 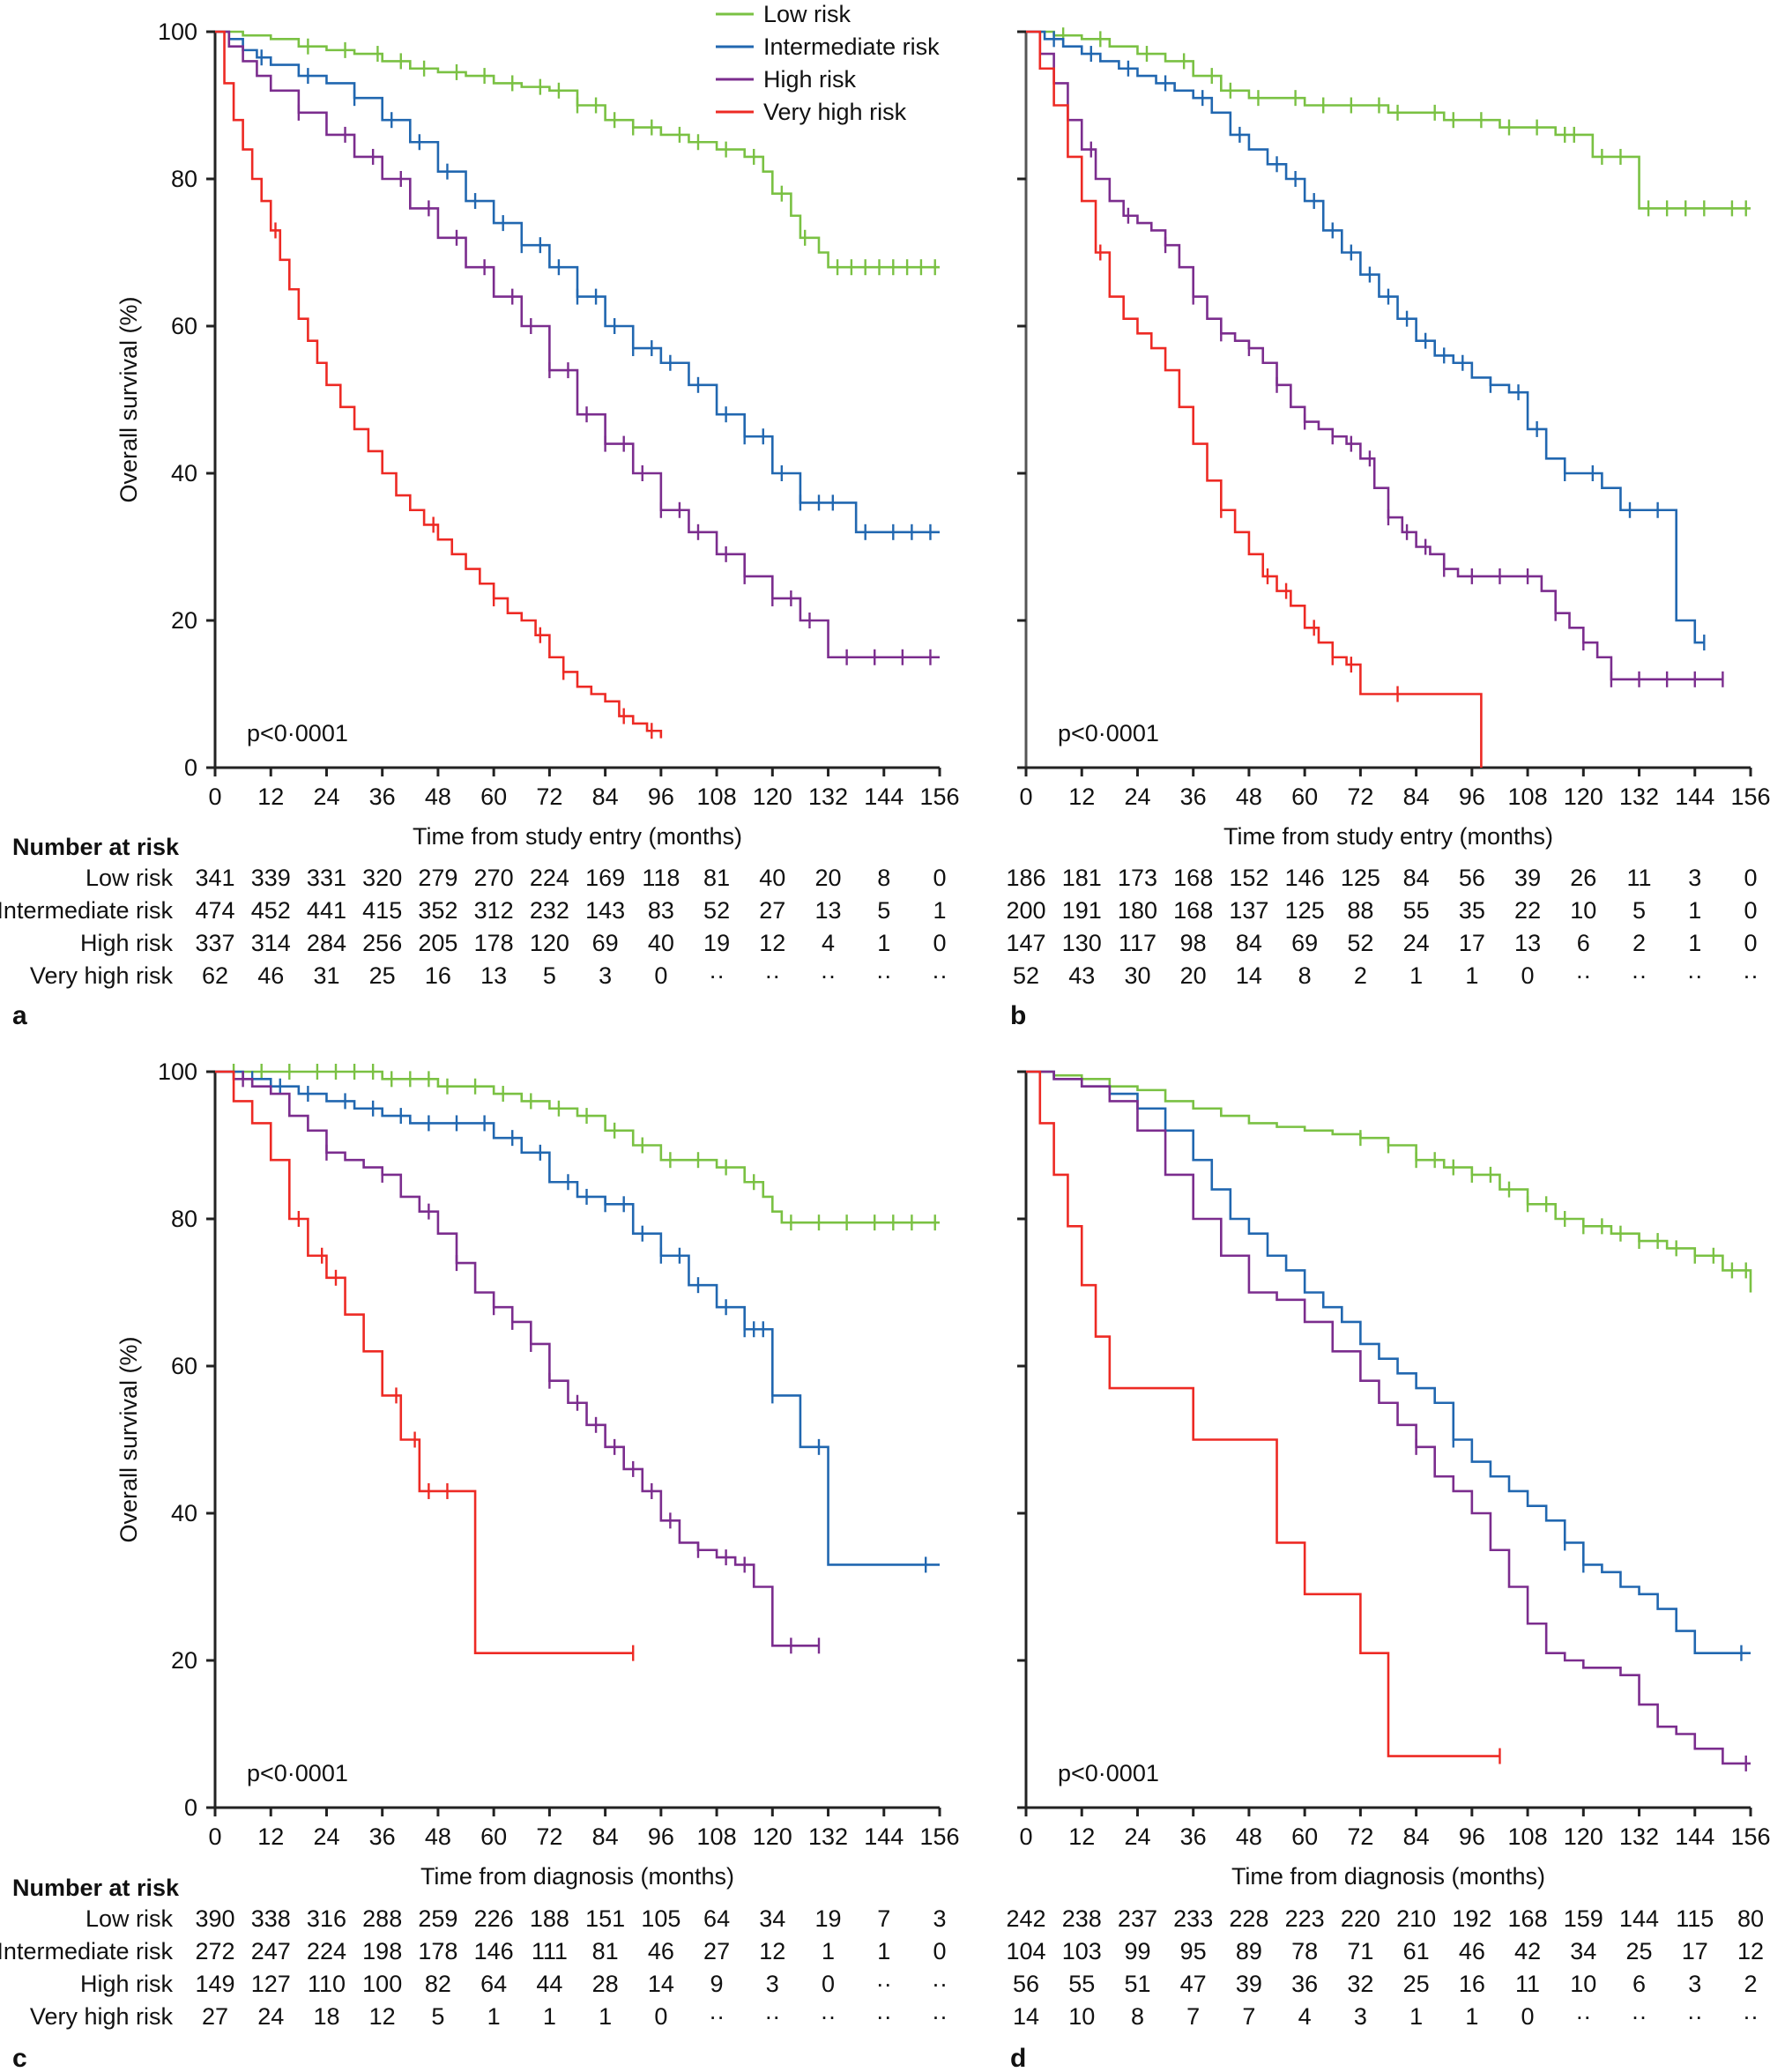 What do you see at coordinates (438, 975) in the screenshot?
I see `risk-value: 16` at bounding box center [438, 975].